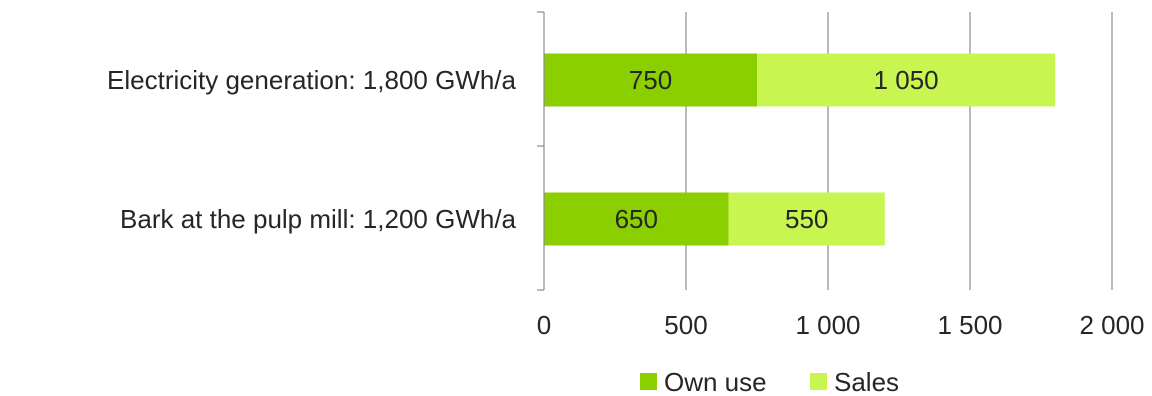  What do you see at coordinates (715, 381) in the screenshot?
I see `legend-label-0: Own use` at bounding box center [715, 381].